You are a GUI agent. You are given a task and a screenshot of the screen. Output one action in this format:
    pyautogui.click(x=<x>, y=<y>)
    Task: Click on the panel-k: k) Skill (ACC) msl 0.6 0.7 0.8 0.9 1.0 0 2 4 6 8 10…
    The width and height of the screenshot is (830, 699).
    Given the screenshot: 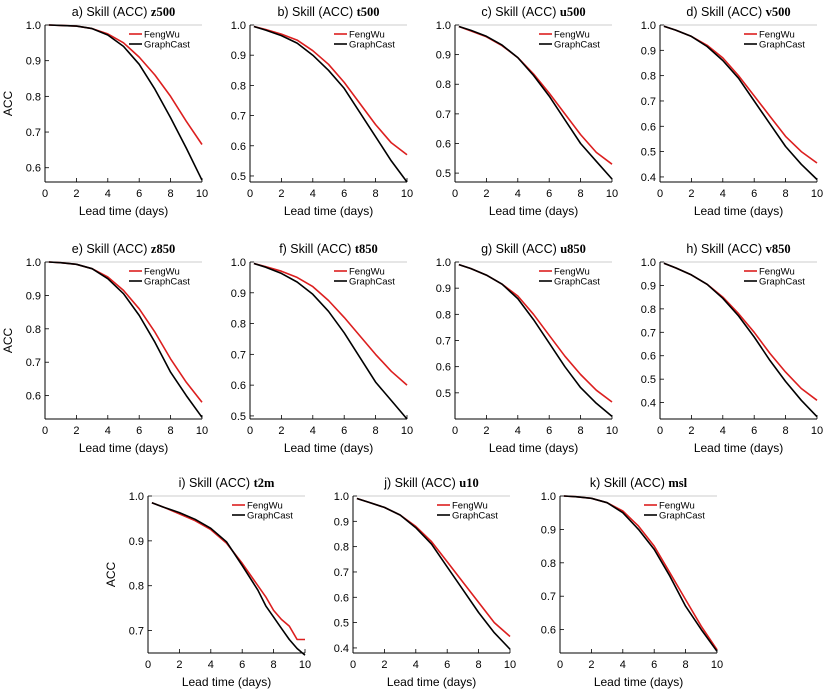 What is the action you would take?
    pyautogui.click(x=632, y=582)
    